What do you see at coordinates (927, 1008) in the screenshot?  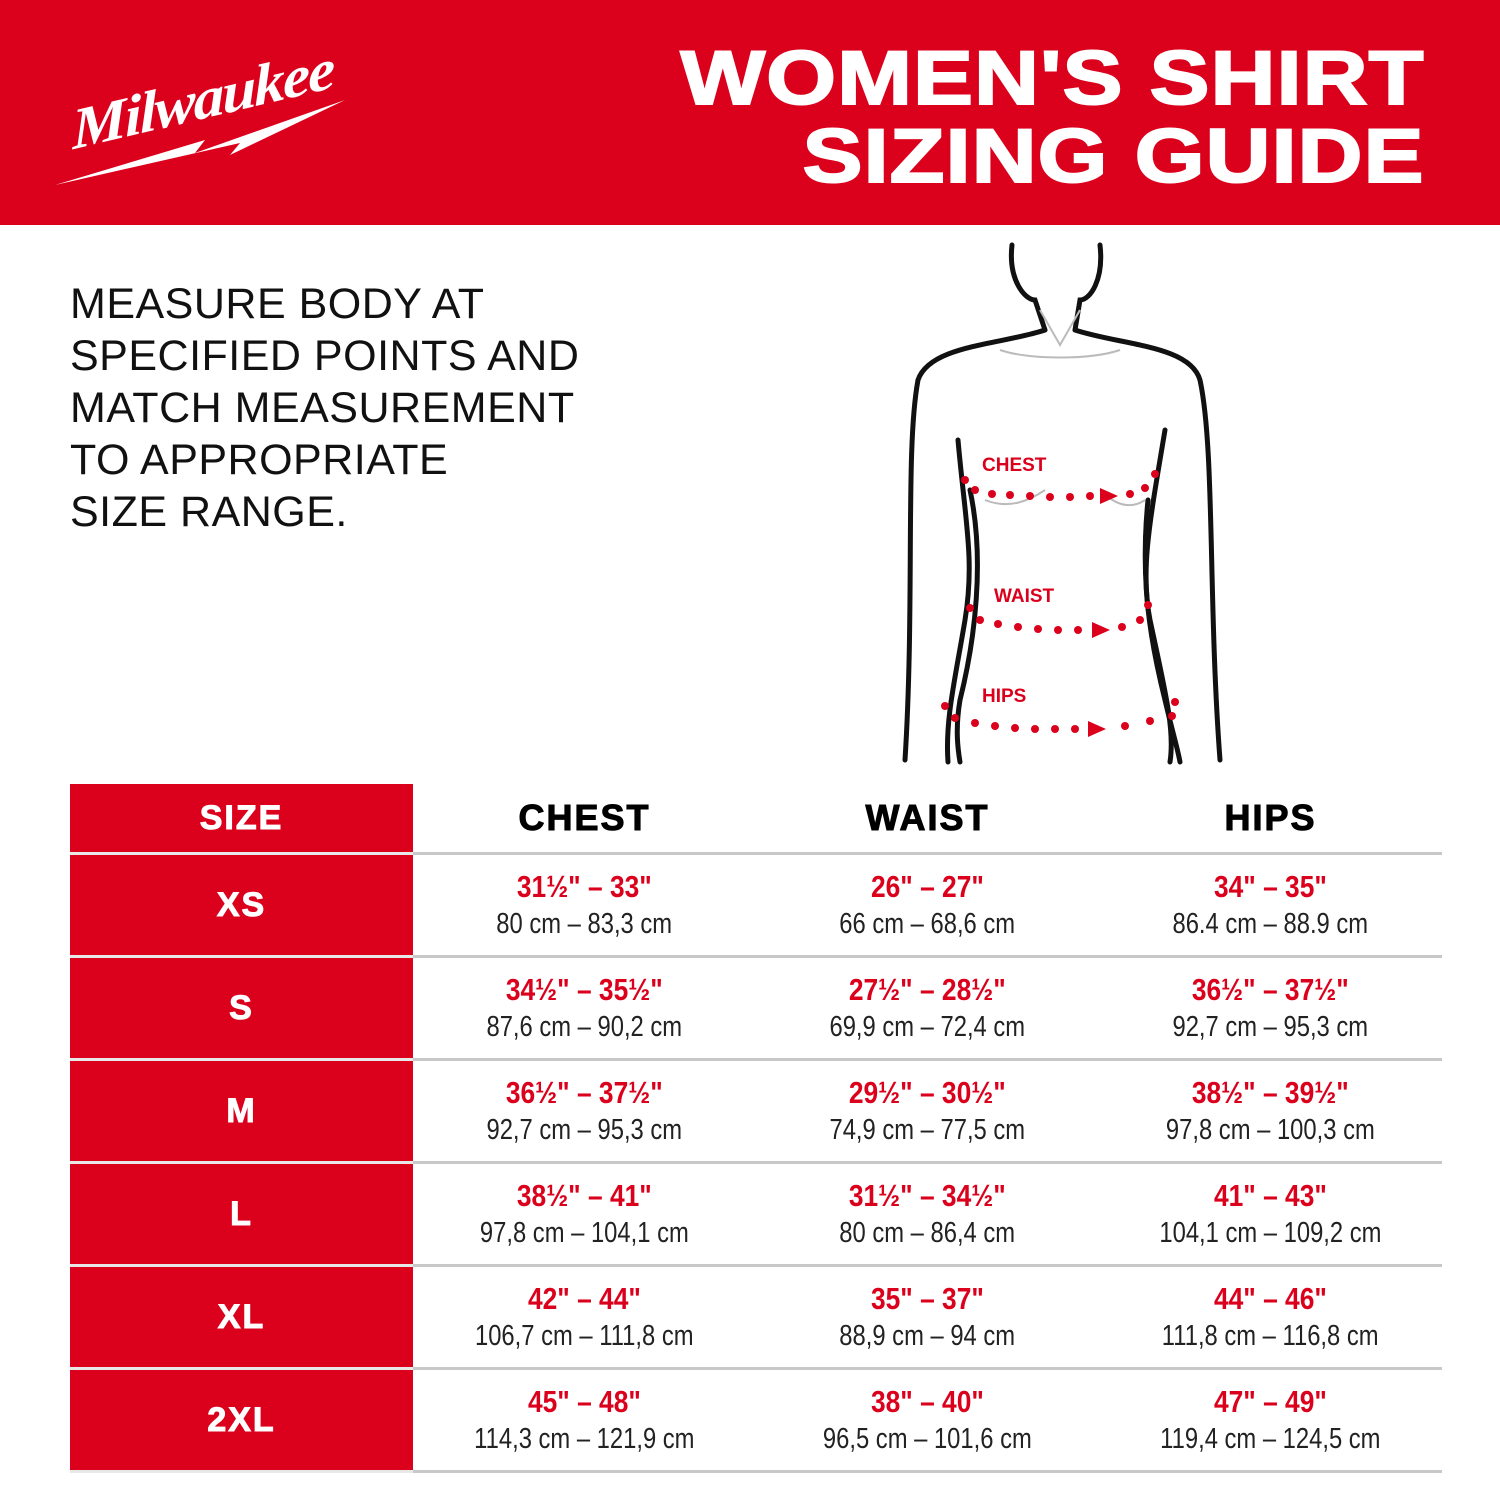 I see `waist-cell: 27½" – 28½" 69,9 cm – 72,4 cm` at bounding box center [927, 1008].